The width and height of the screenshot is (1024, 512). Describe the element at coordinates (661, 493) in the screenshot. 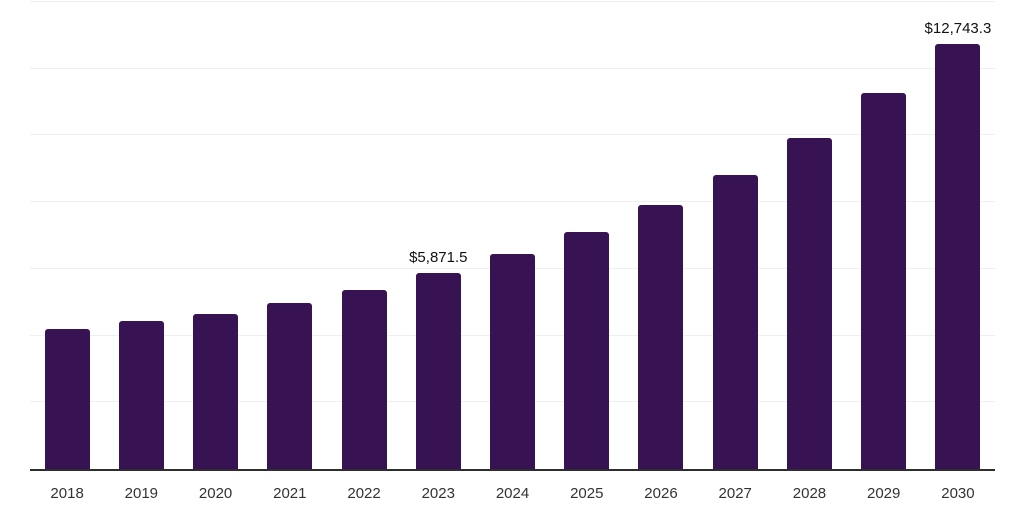

I see `x-tick-2026: 2026` at that location.